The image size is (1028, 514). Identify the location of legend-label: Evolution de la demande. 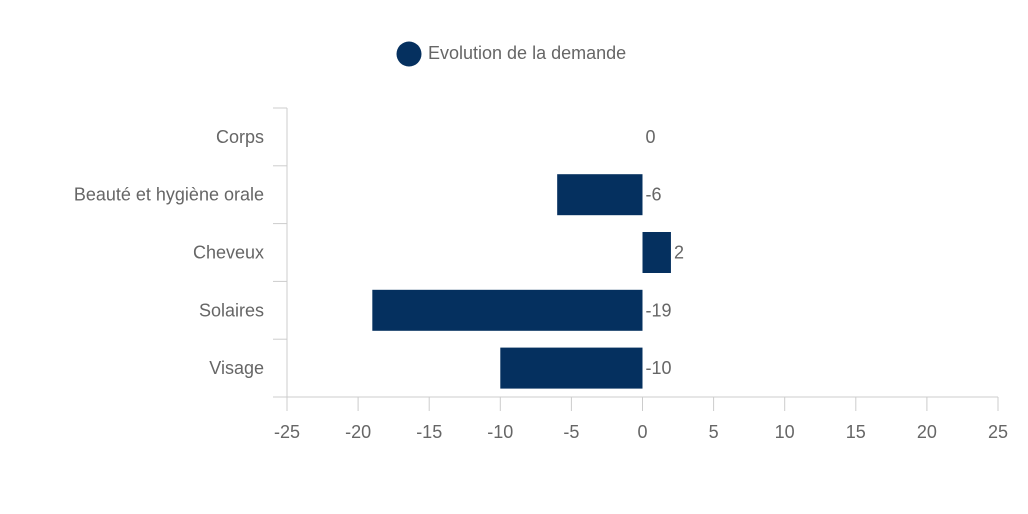
(527, 53).